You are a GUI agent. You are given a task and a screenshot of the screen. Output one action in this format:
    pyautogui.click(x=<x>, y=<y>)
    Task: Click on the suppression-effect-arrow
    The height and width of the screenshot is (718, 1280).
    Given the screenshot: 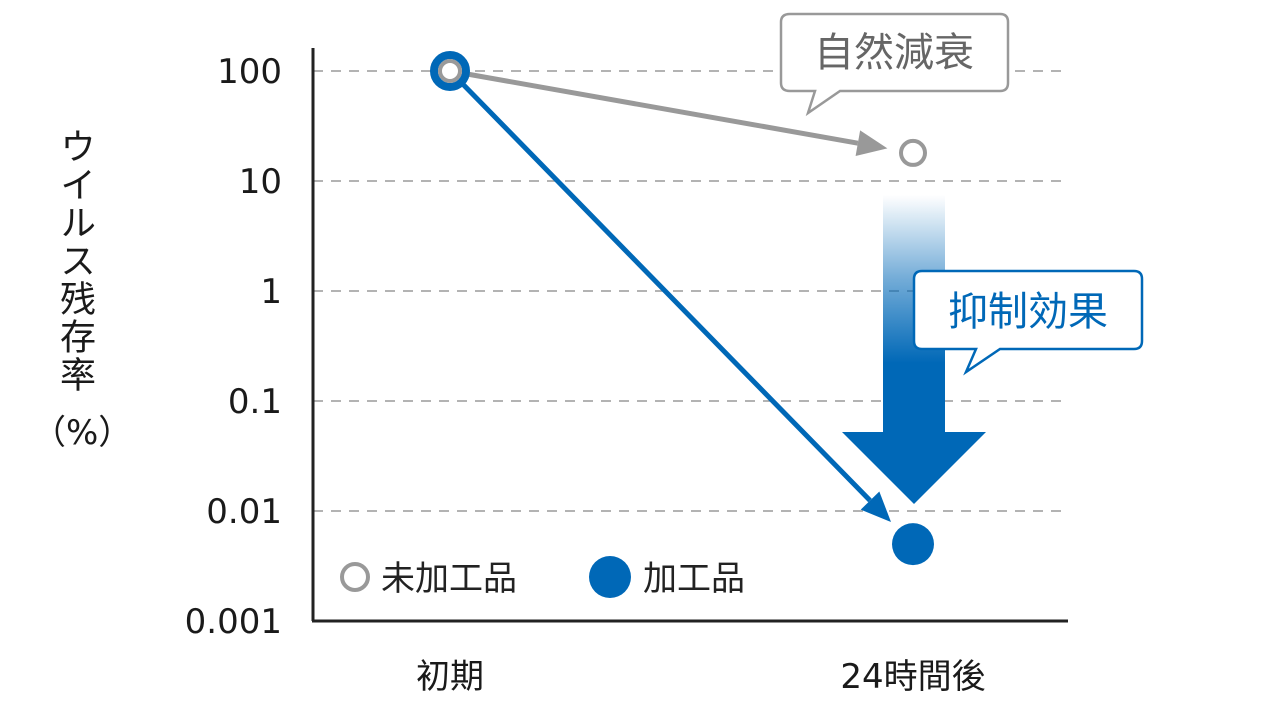 What is the action you would take?
    pyautogui.click(x=914, y=349)
    